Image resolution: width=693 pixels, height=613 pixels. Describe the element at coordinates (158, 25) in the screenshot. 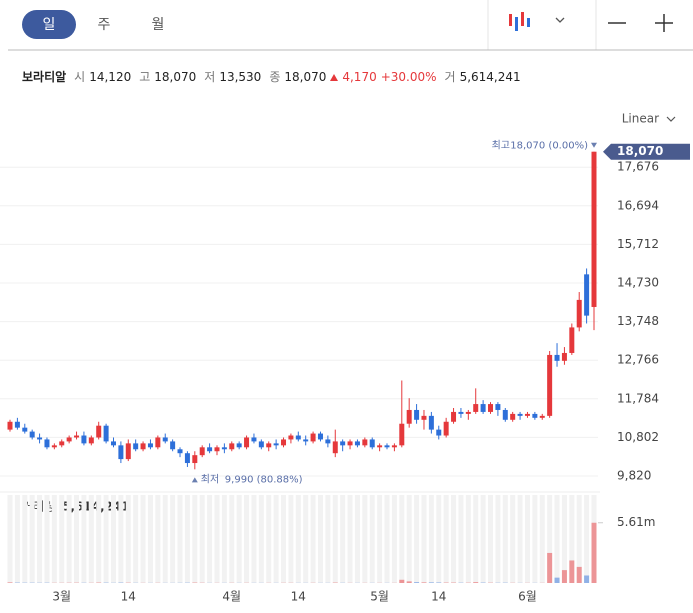

I see `tab: 월` at that location.